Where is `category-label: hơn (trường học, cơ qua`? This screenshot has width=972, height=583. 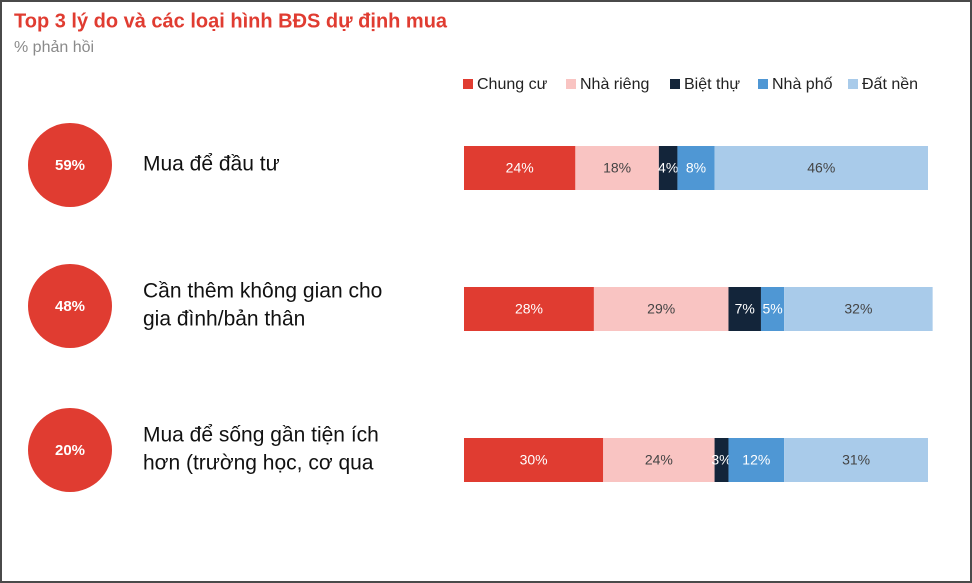 category-label: hơn (trường học, cơ qua is located at coordinates (258, 463).